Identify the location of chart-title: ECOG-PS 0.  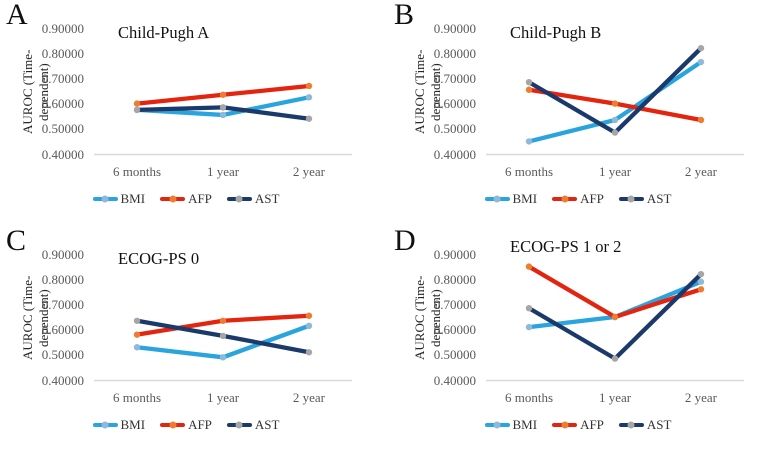
(159, 258).